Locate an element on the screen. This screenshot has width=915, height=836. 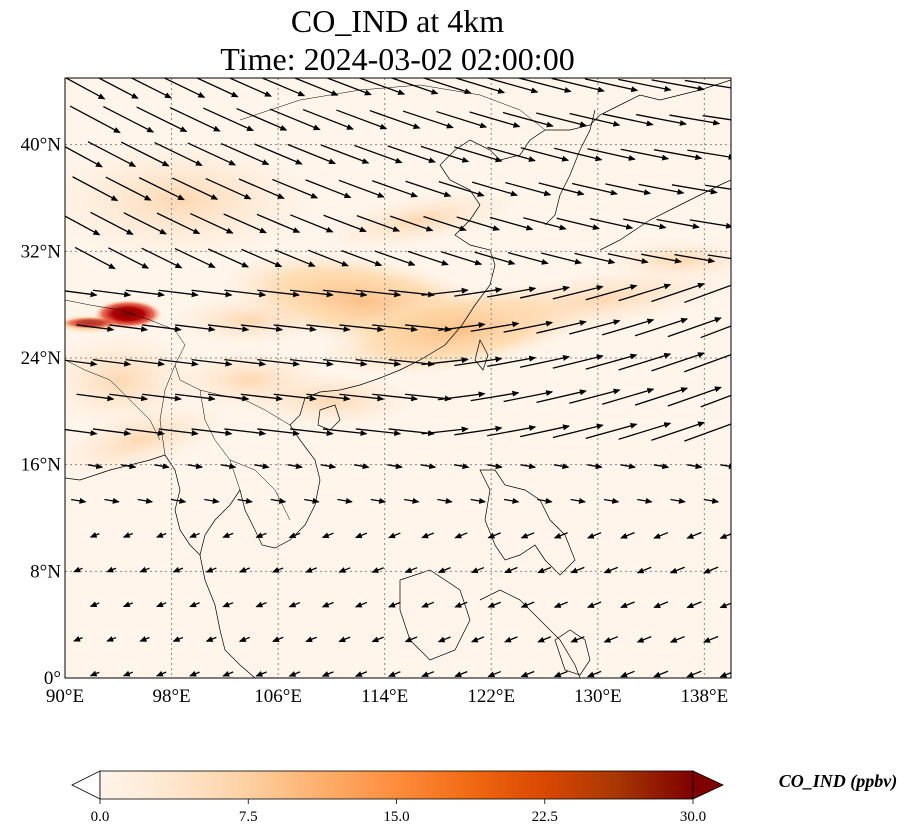
lon-tick-label: 130°E is located at coordinates (598, 696).